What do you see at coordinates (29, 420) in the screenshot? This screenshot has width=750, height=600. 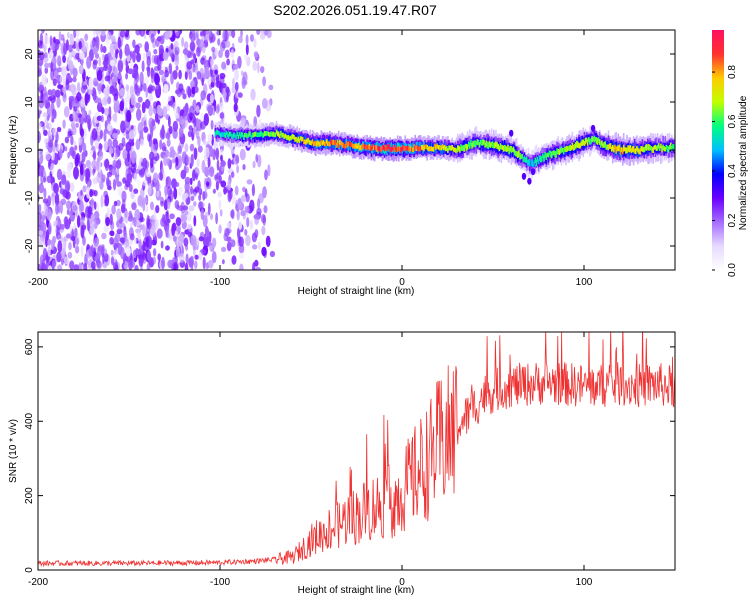 I see `y-tick-label: 400` at bounding box center [29, 420].